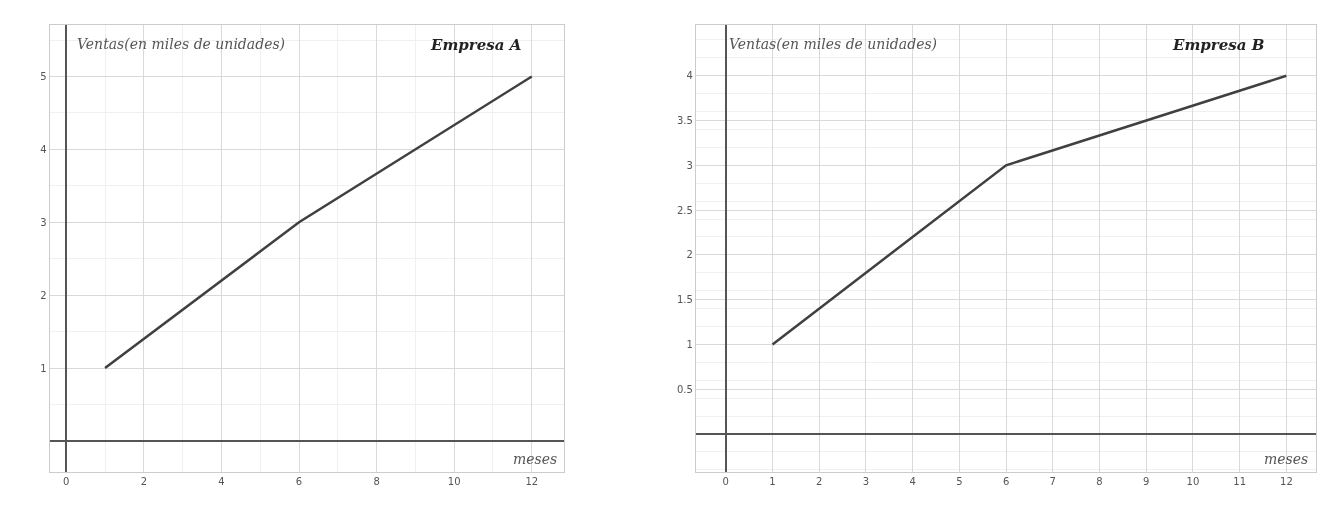 This screenshot has height=511, width=1339. I want to click on text: Empresa B, so click(1218, 45).